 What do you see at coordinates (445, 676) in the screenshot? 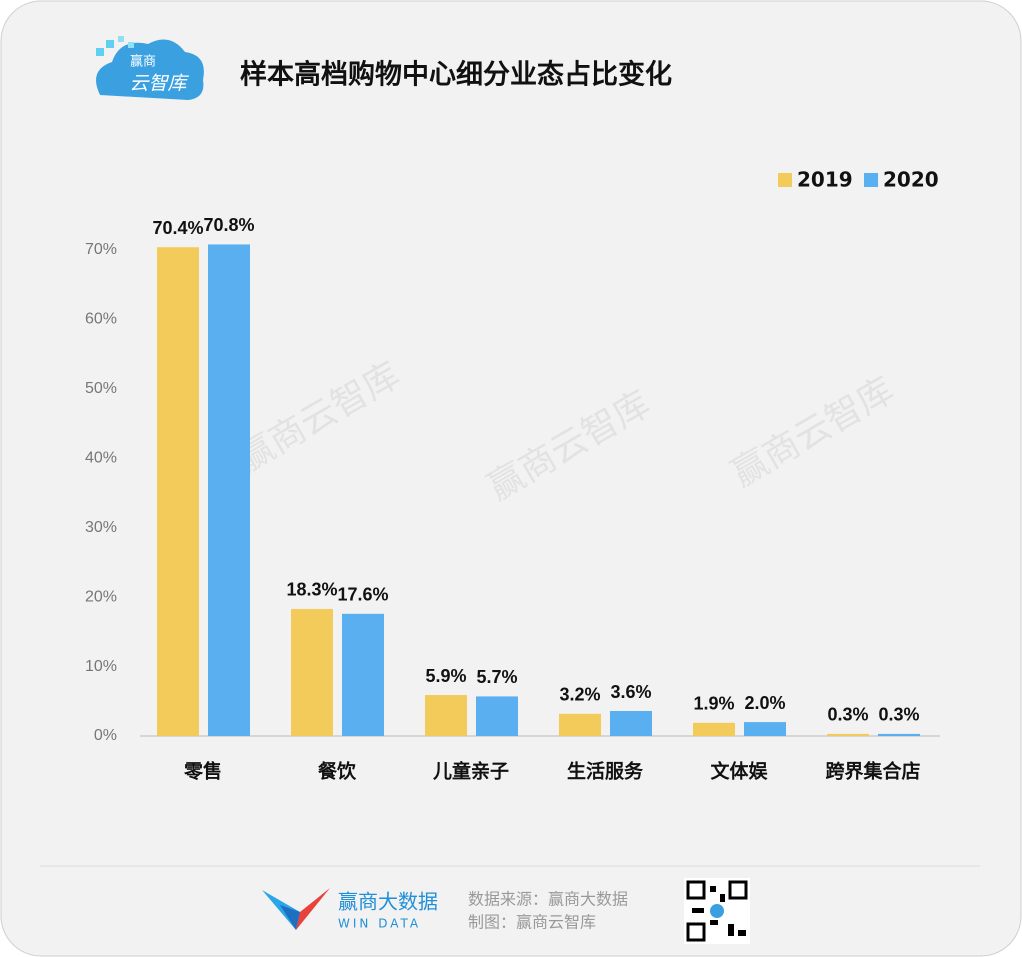
I see `value-label: 5.9%` at bounding box center [445, 676].